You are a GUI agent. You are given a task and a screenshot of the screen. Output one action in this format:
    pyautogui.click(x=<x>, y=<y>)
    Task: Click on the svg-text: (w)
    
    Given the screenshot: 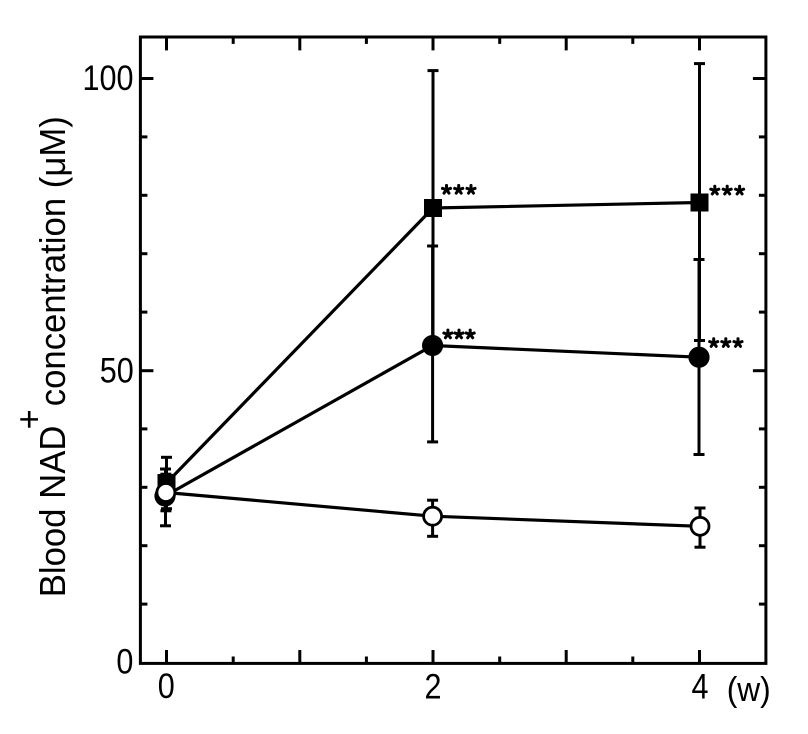 What is the action you would take?
    pyautogui.click(x=749, y=690)
    